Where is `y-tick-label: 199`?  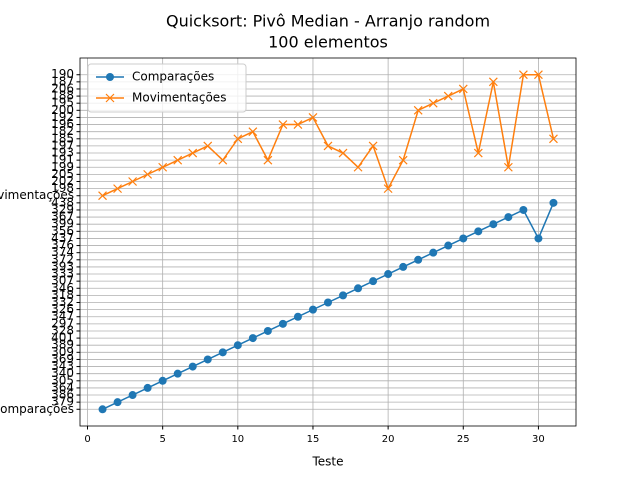 y-tick-label: 199 is located at coordinates (62, 167).